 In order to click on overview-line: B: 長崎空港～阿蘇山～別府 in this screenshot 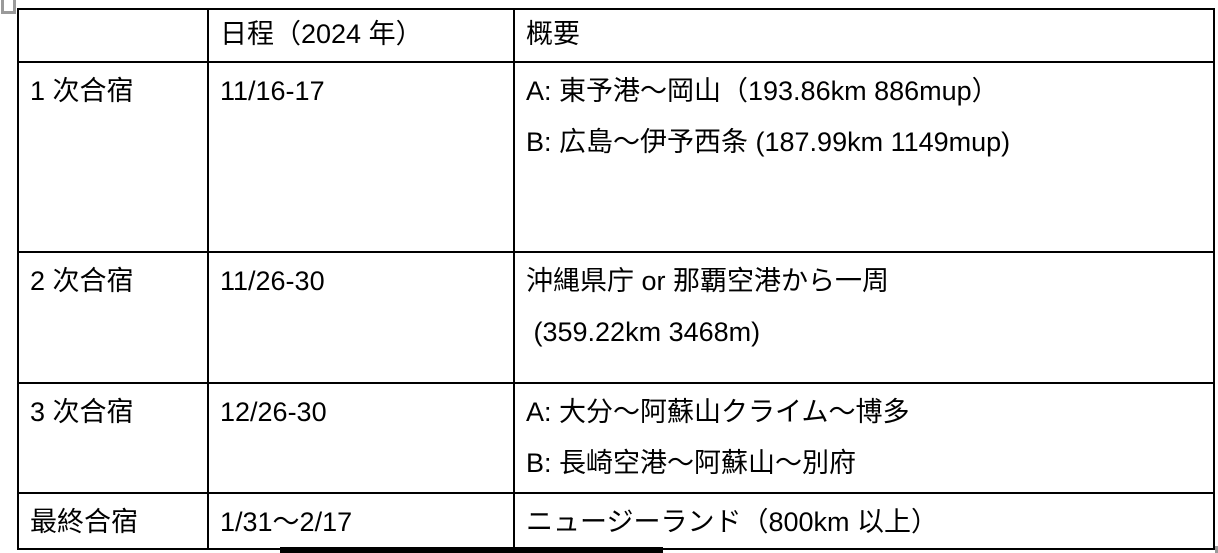, I will do `click(691, 463)`.